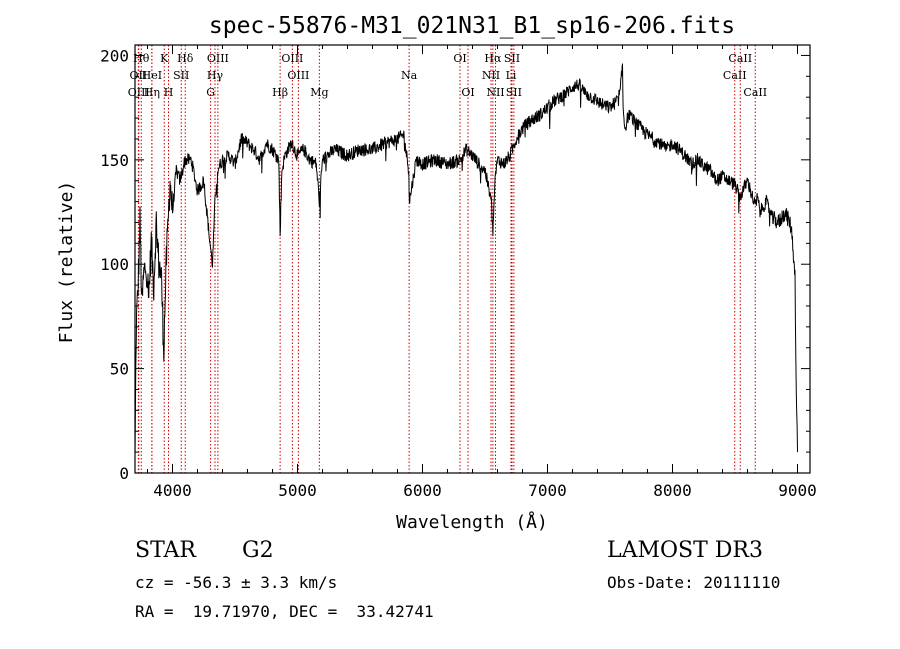  I want to click on line-label: K, so click(164, 58).